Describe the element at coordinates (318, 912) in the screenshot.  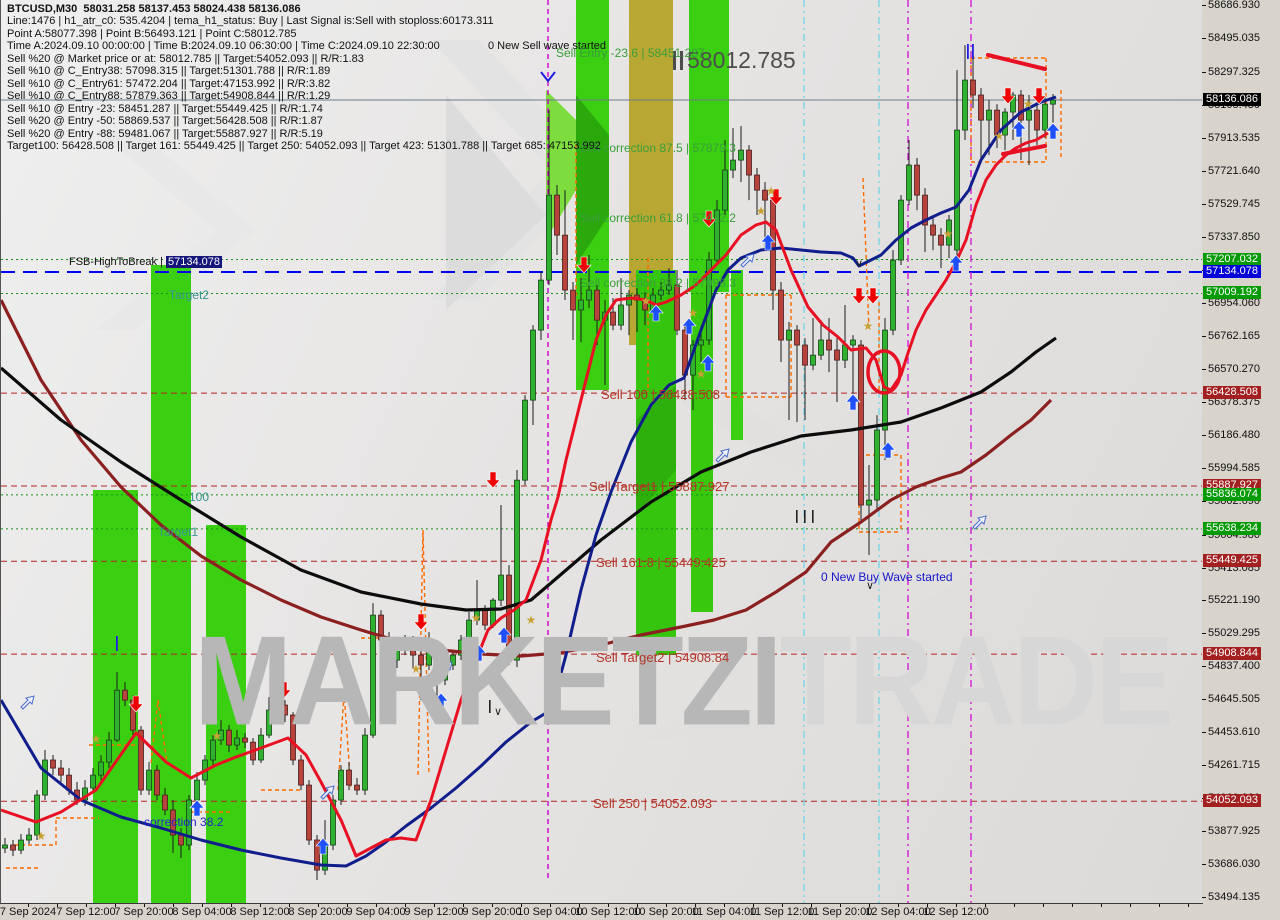
I see `time-tick-label: 8 Sep 20:00` at that location.